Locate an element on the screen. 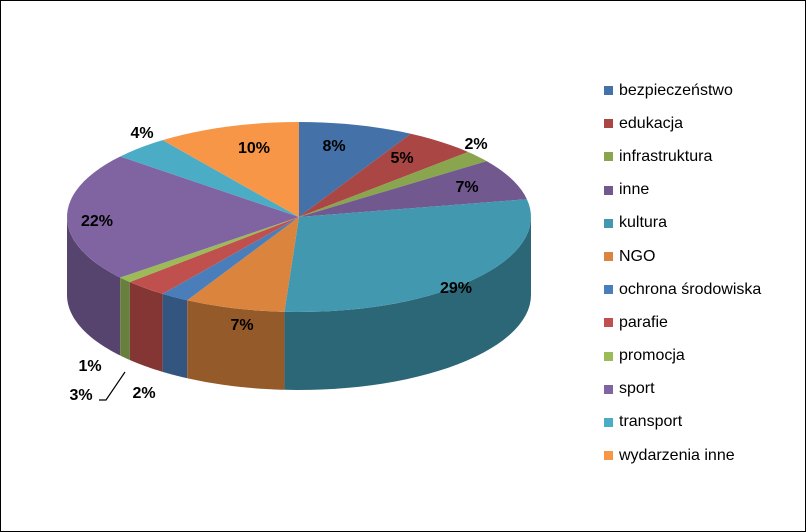 The width and height of the screenshot is (806, 532). pie-slice-sport is located at coordinates (183, 217).